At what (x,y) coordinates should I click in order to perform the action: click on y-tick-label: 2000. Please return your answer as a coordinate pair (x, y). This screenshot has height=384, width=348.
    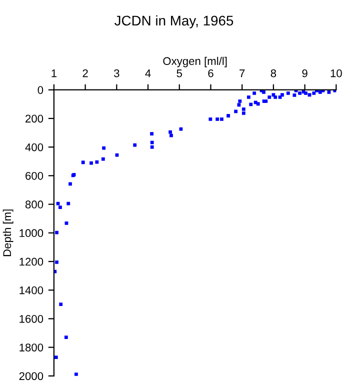
    Looking at the image, I should click on (31, 376).